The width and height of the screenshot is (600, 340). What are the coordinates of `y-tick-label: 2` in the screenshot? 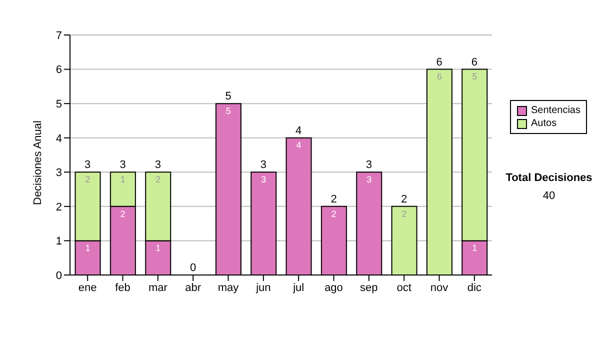 It's located at (59, 207).